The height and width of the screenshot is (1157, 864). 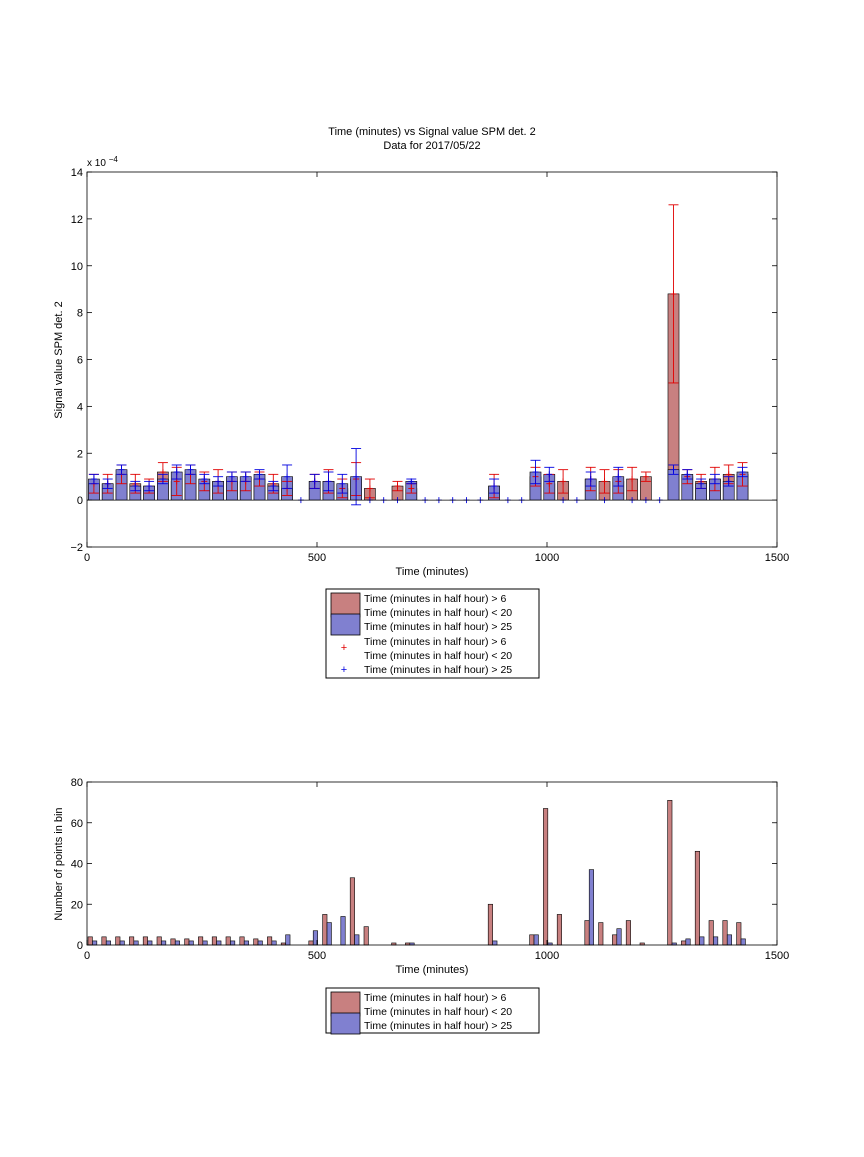 I want to click on chart2-legend-label-2: Time (minutes in half hour) < 20, so click(x=438, y=1012).